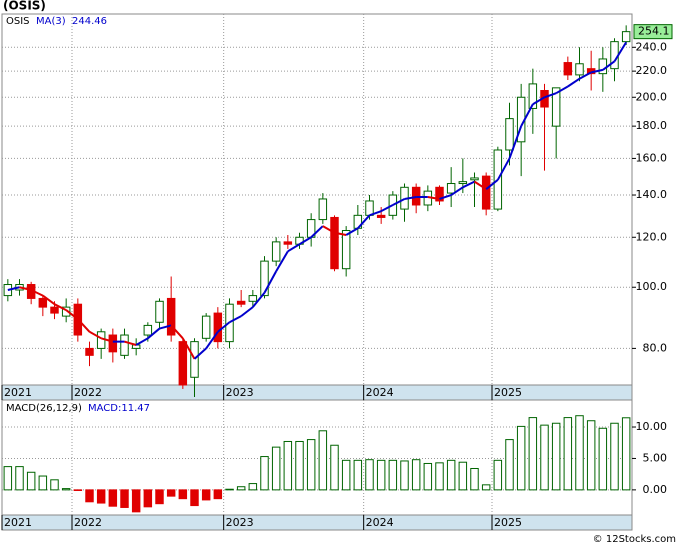  What do you see at coordinates (51, 21) in the screenshot?
I see `legend-ma: MA(3)` at bounding box center [51, 21].